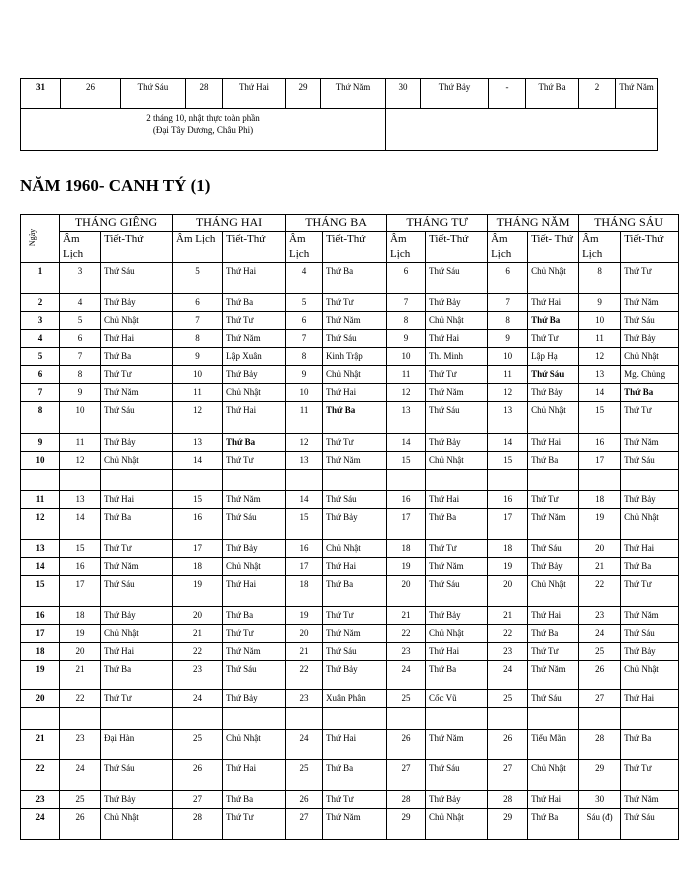 The width and height of the screenshot is (689, 891). Describe the element at coordinates (116, 223) in the screenshot. I see `month-header: THÁNG GIÊNG` at that location.